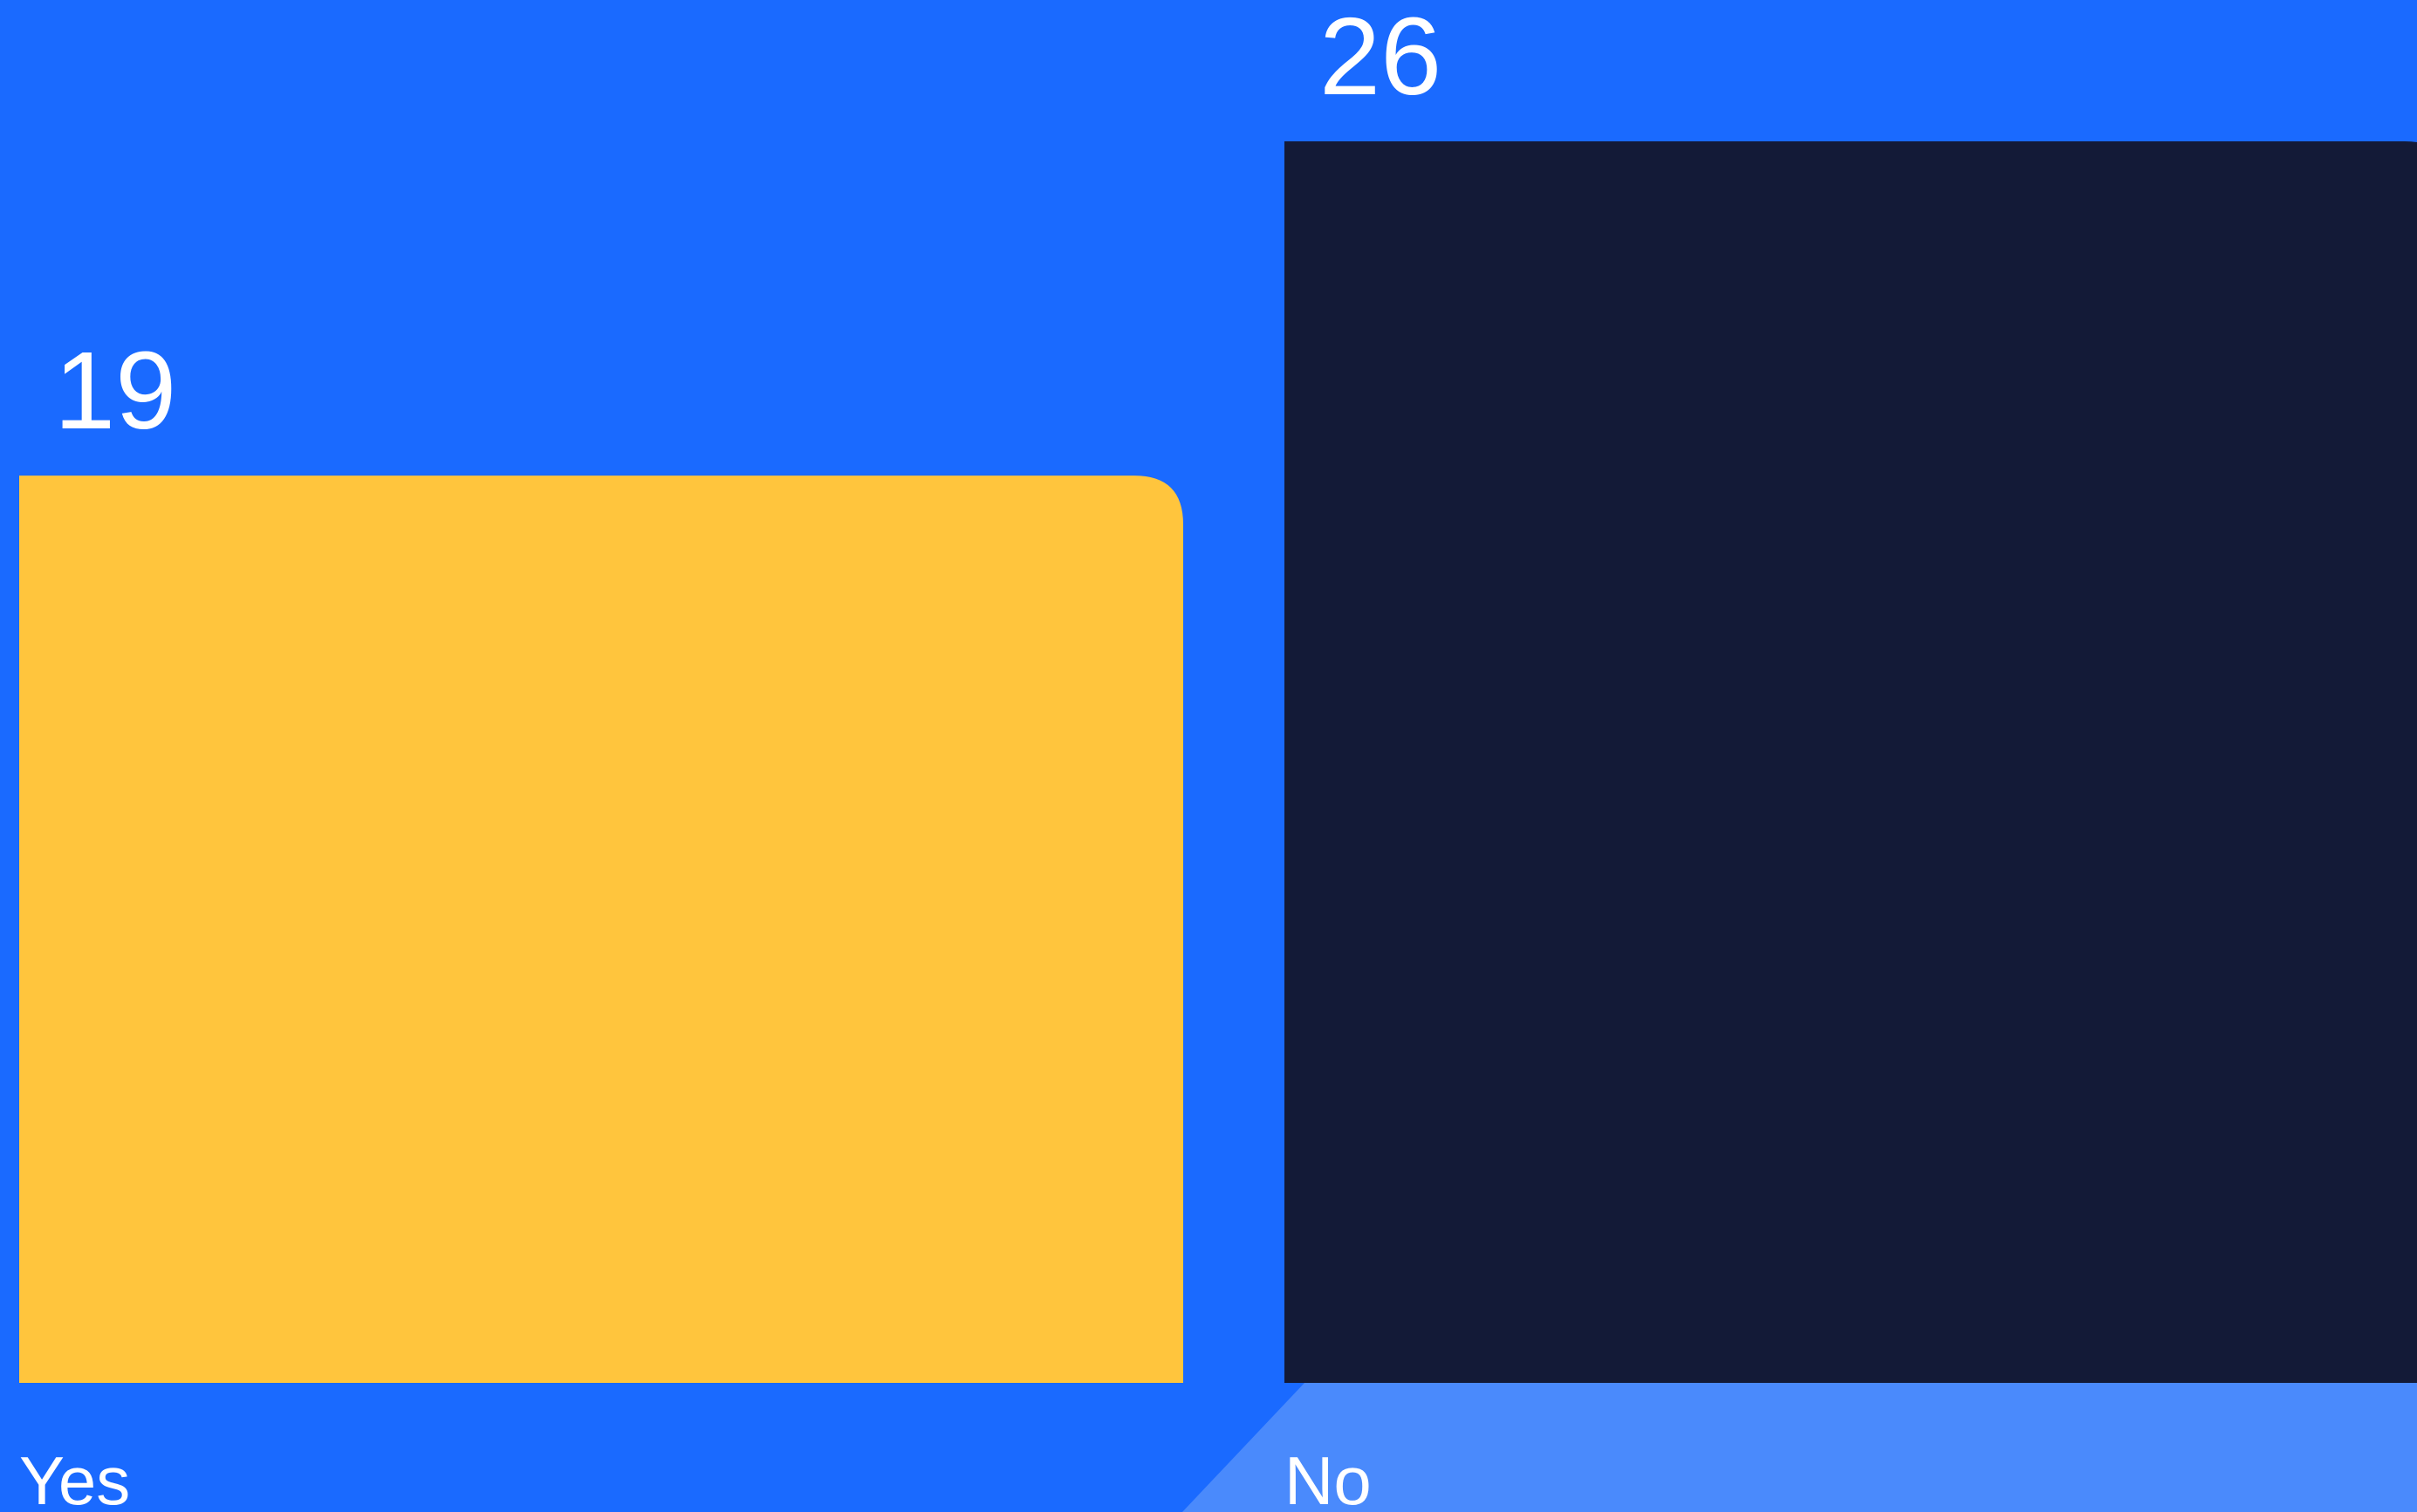  I want to click on floor-panel, so click(1799, 1448).